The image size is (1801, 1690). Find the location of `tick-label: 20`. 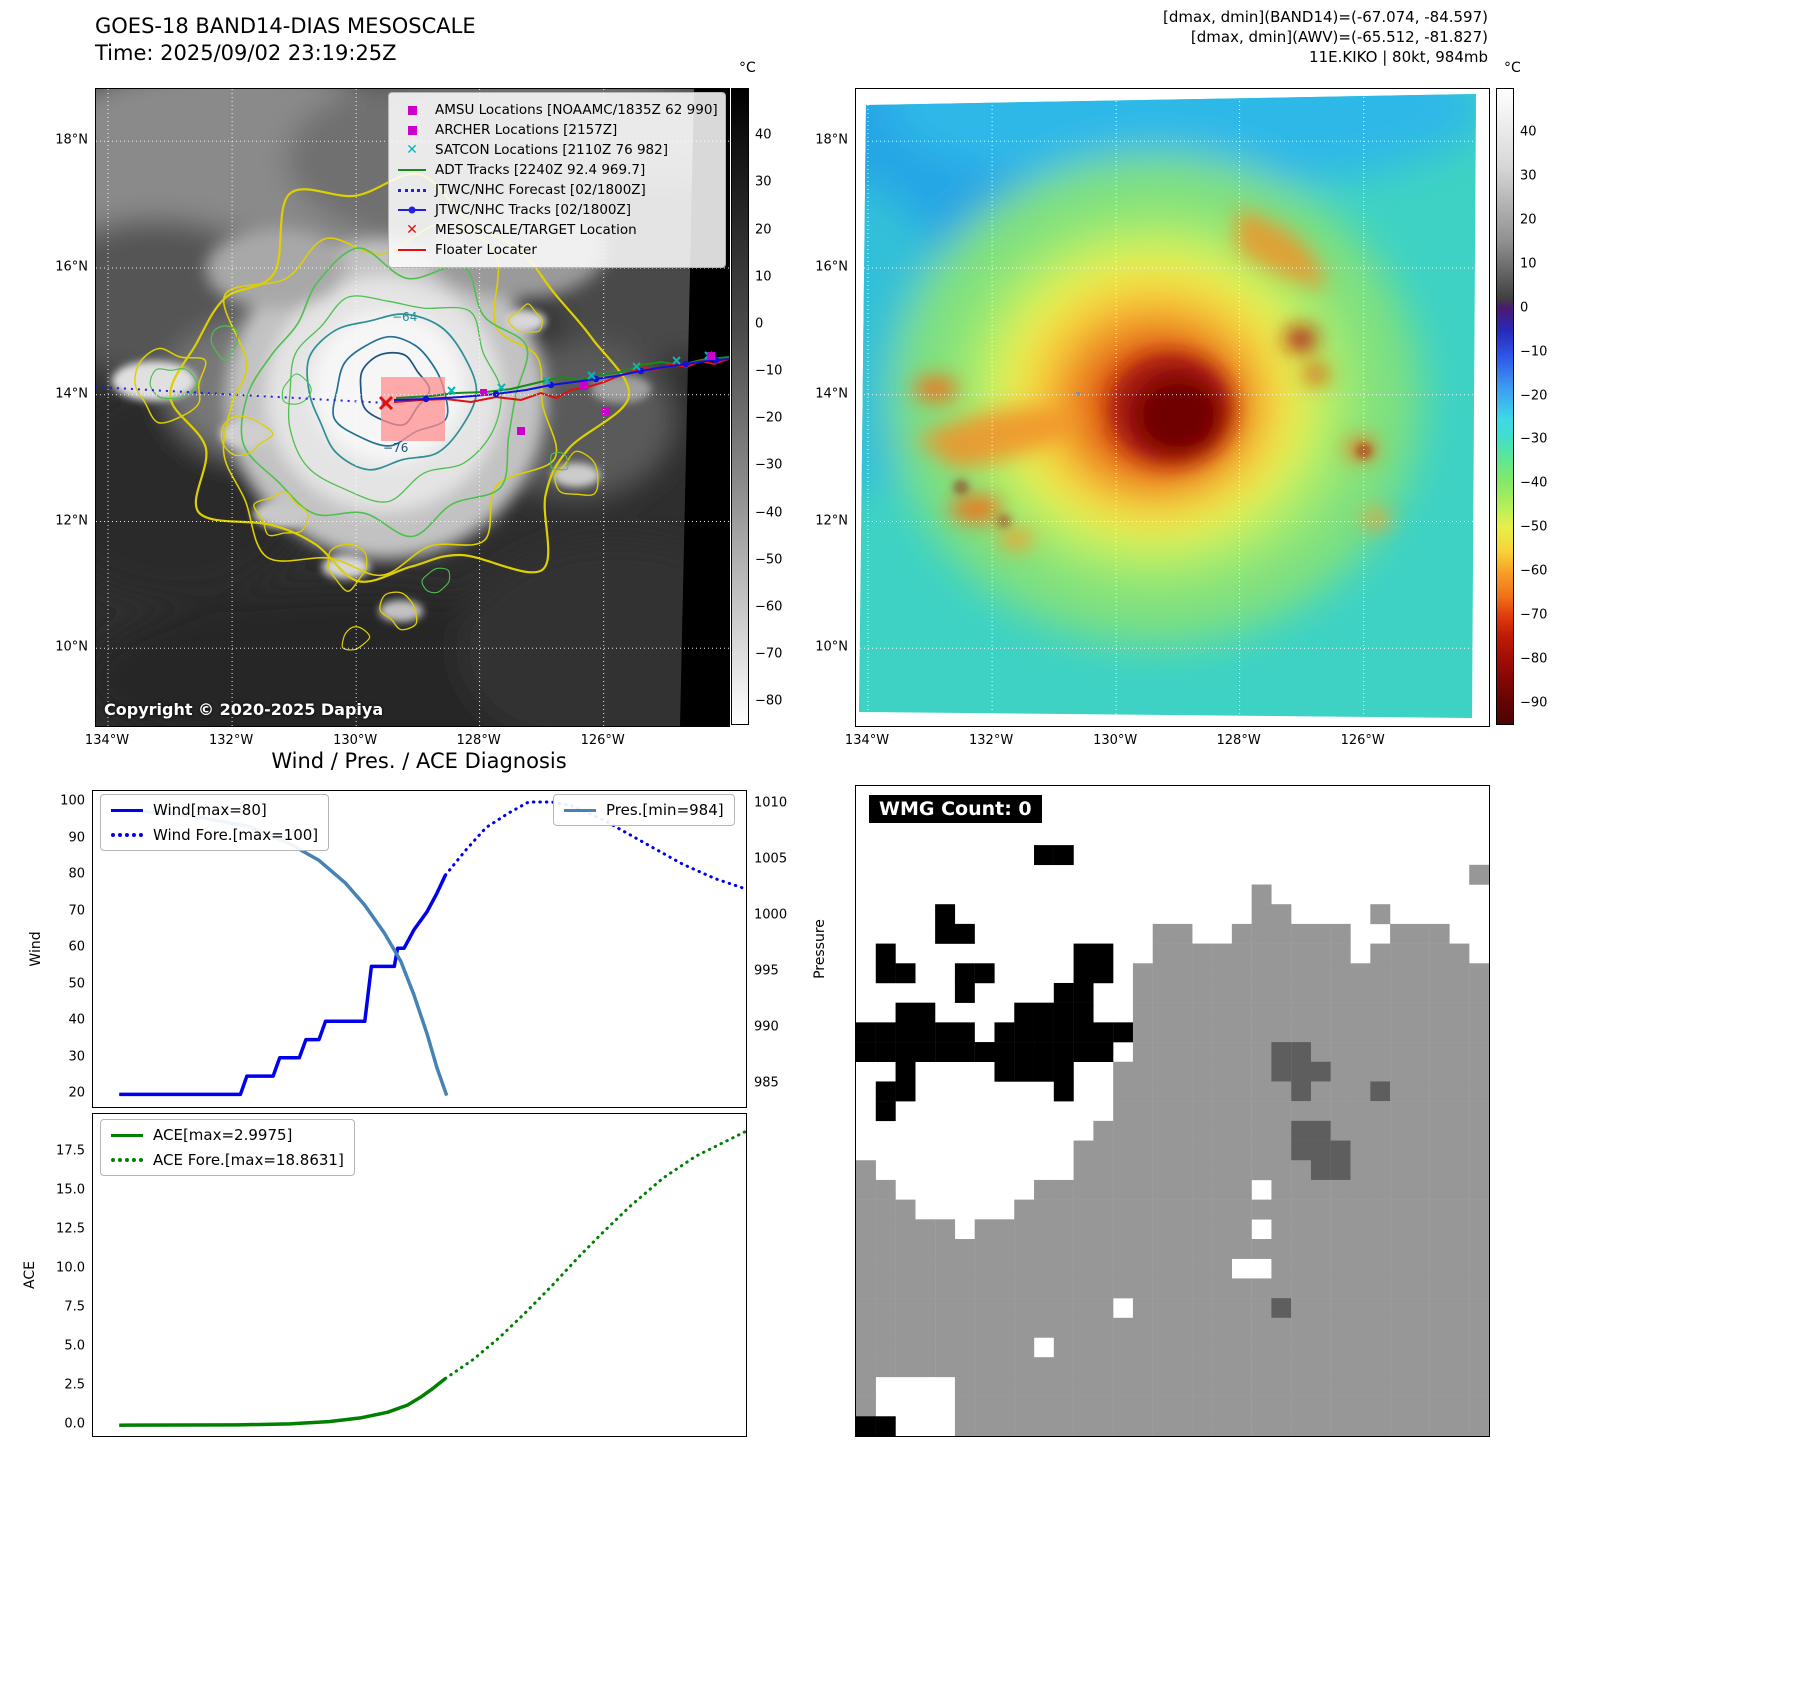

tick-label: 20 is located at coordinates (1528, 220).